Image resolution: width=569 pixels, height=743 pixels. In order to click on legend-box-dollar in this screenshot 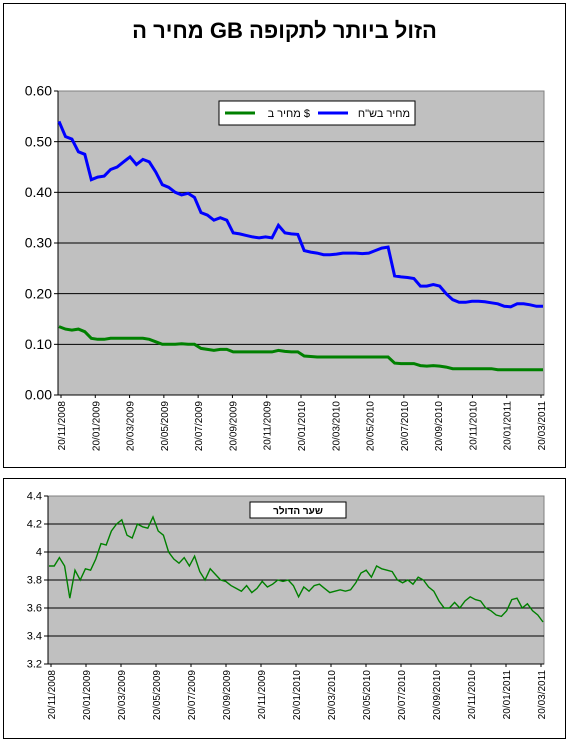, I will do `click(298, 510)`.